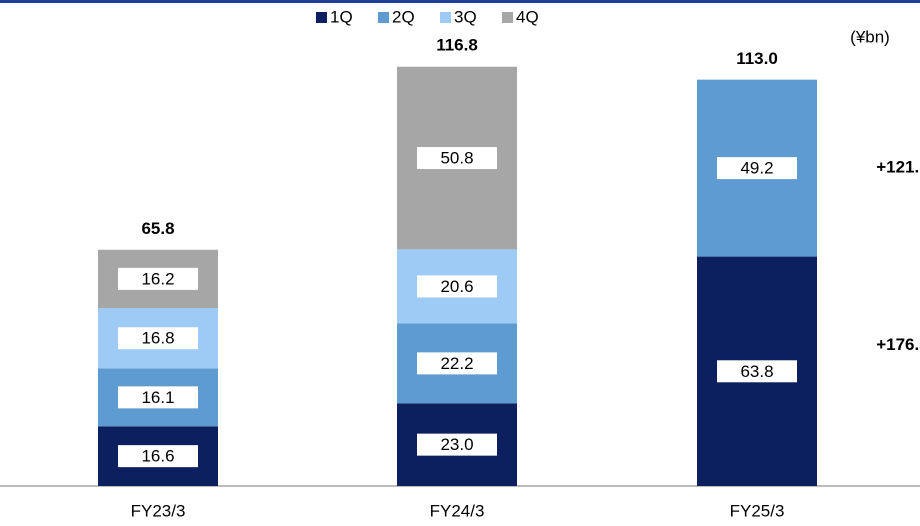 The height and width of the screenshot is (526, 920). I want to click on total-label: 113.0, so click(757, 58).